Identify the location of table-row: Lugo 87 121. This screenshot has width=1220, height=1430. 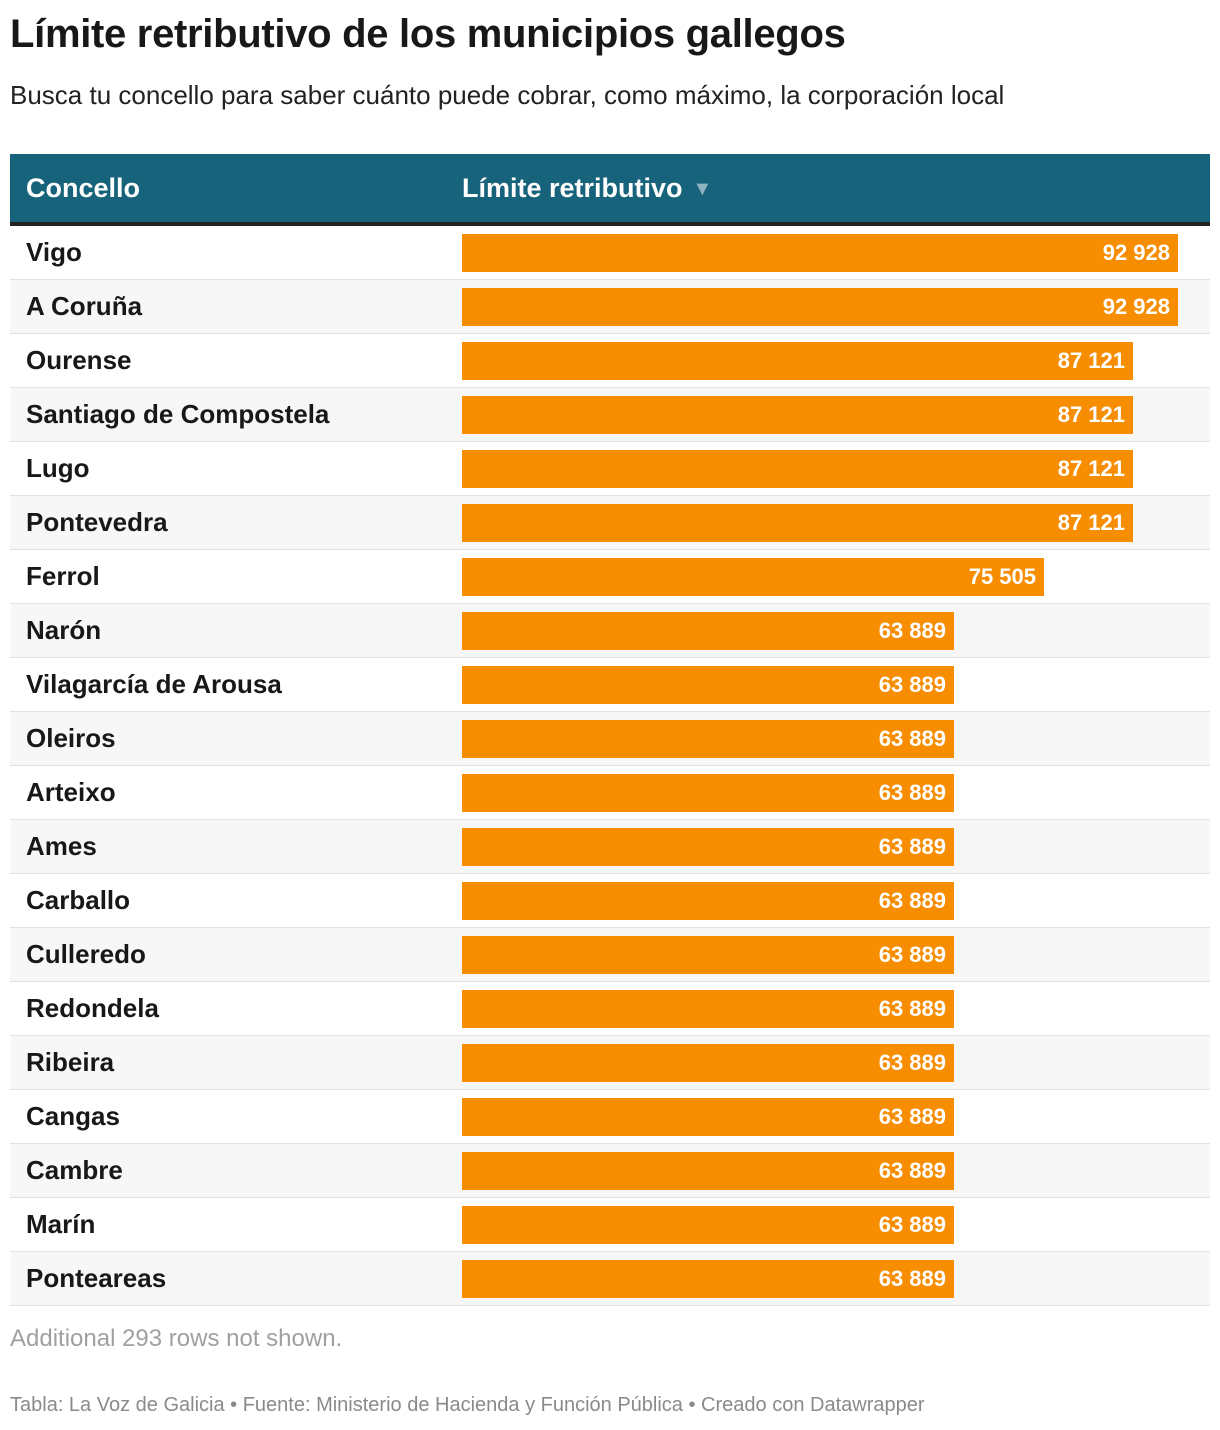
(610, 469).